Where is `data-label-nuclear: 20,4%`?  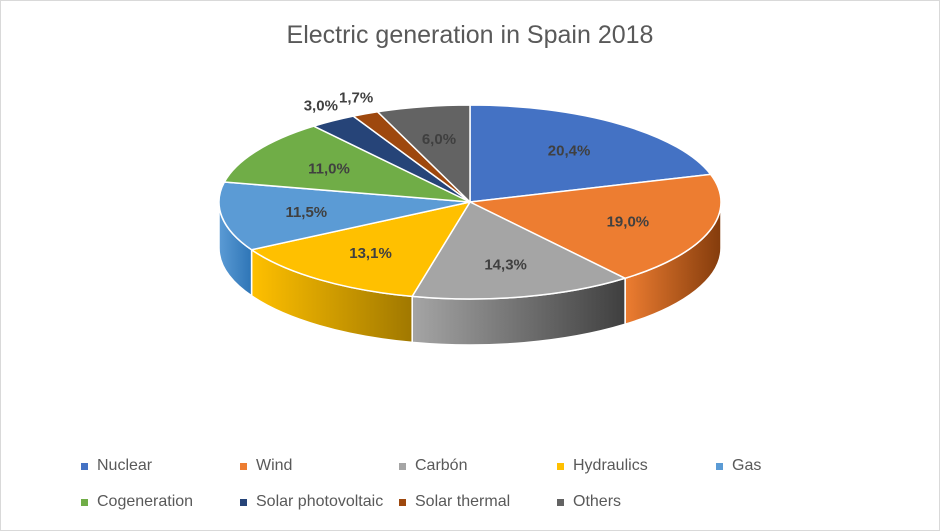 data-label-nuclear: 20,4% is located at coordinates (569, 151).